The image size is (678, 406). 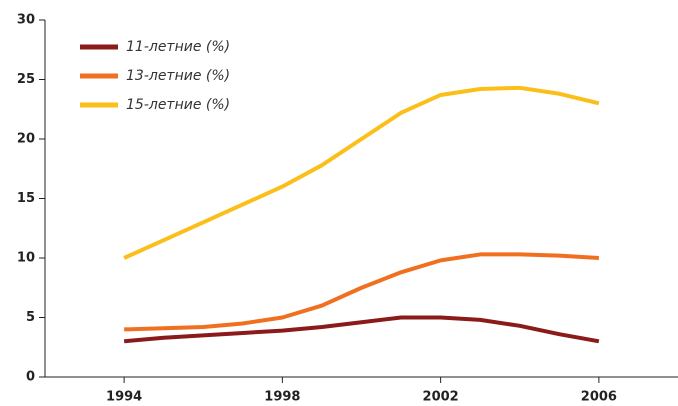 What do you see at coordinates (26, 258) in the screenshot?
I see `y-tick-label: 10` at bounding box center [26, 258].